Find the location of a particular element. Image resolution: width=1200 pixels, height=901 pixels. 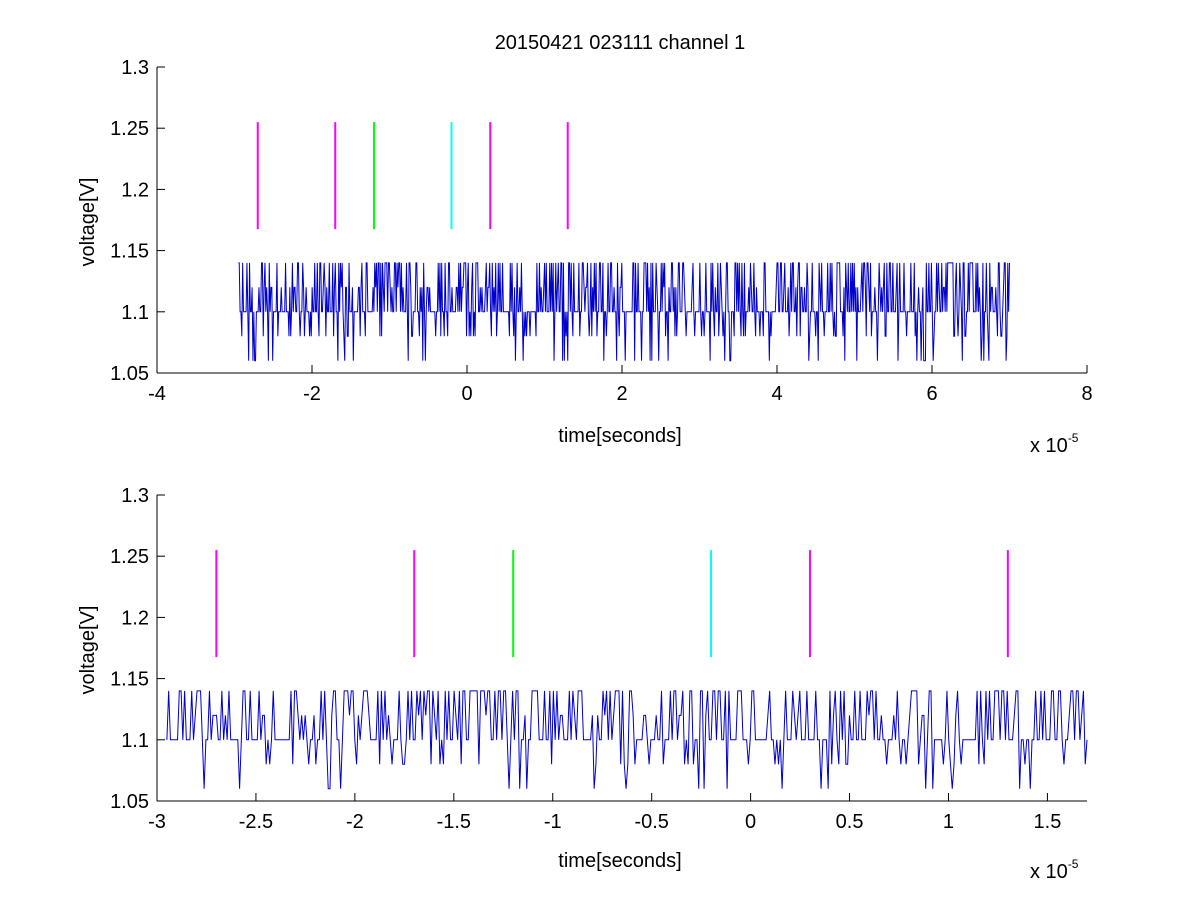

event-markers-bottom is located at coordinates (612, 604).